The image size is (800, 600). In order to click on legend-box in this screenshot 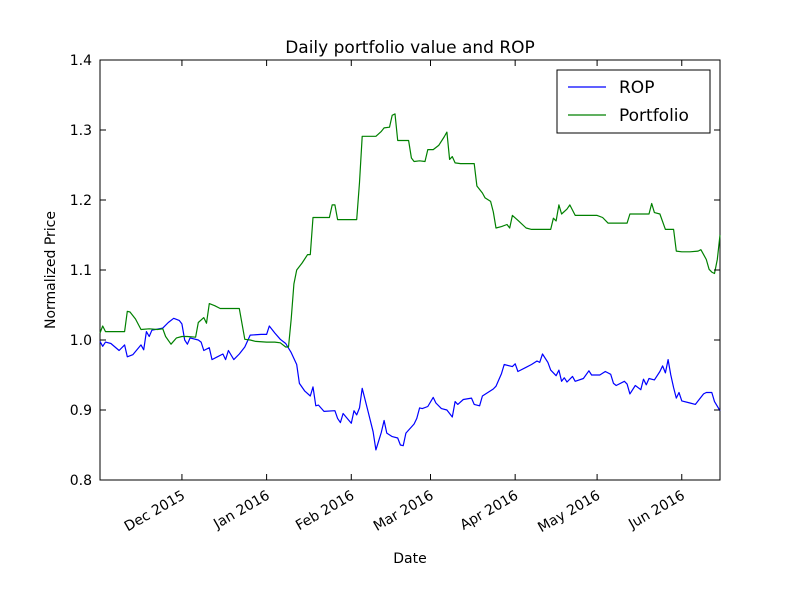, I will do `click(633, 101)`.